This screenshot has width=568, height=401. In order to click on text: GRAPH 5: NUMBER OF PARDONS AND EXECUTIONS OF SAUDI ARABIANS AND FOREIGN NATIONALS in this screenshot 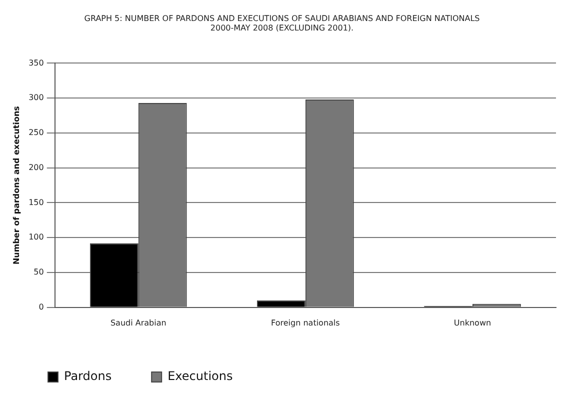, I will do `click(282, 18)`.